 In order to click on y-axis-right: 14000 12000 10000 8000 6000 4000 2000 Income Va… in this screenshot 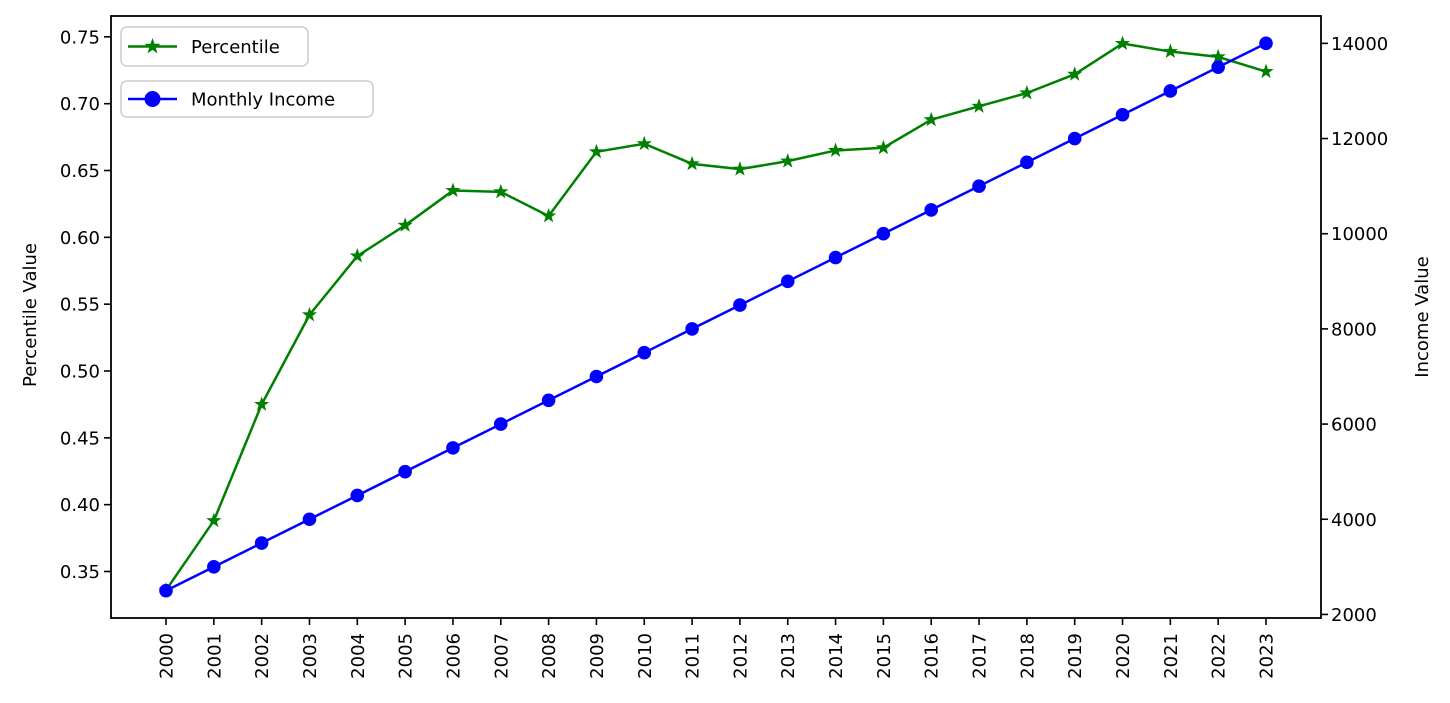, I will do `click(1377, 330)`.